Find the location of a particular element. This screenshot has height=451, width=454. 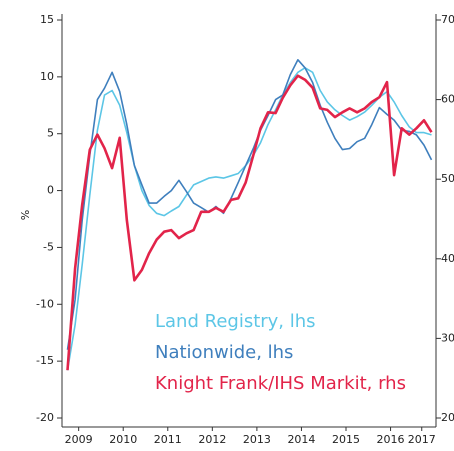

legend-label: Land Registry, lhs is located at coordinates (235, 321).